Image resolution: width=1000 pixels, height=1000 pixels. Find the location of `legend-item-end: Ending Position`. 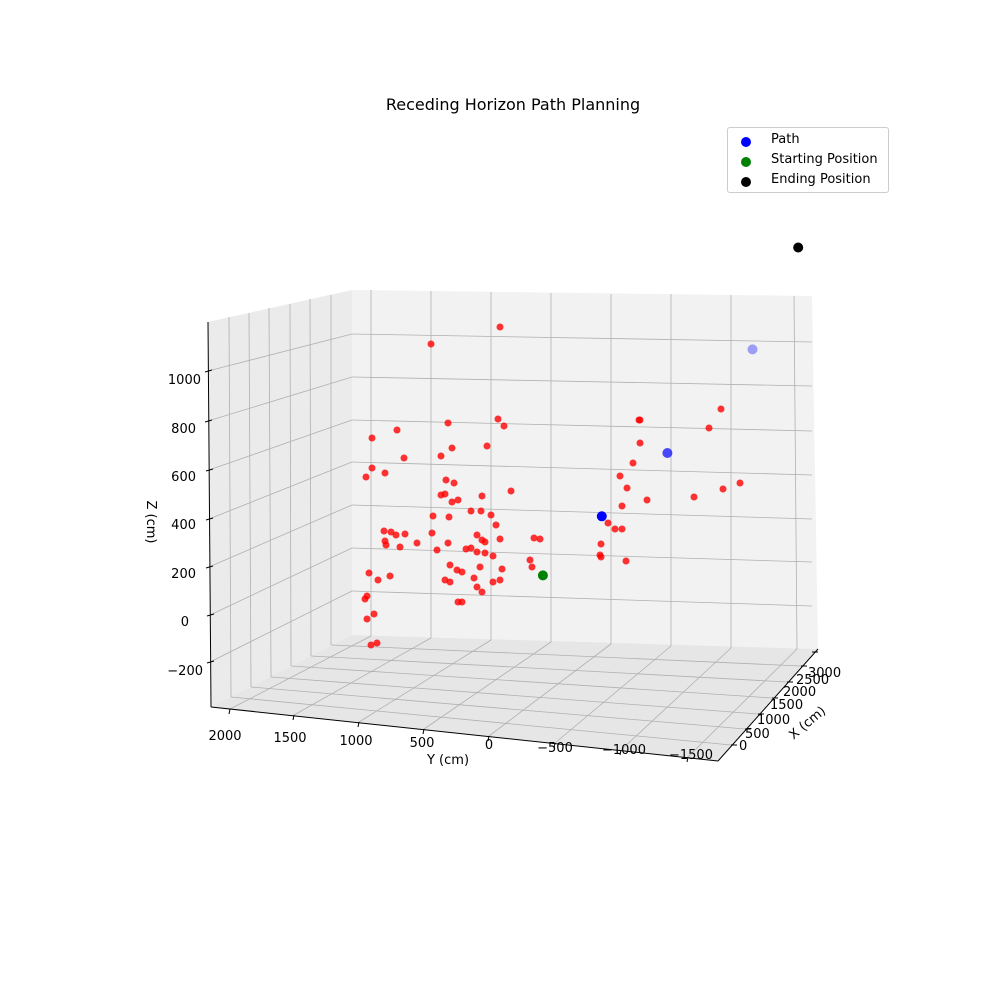

legend-item-end: Ending Position is located at coordinates (808, 181).